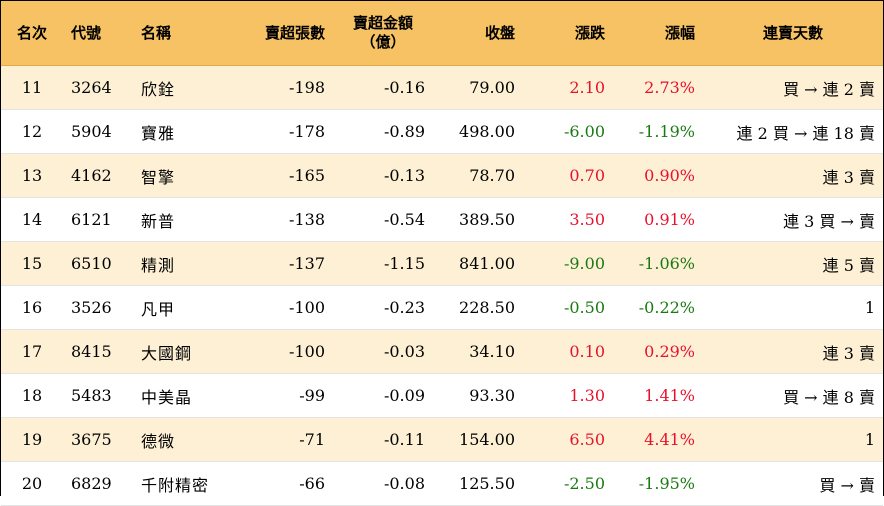 This screenshot has width=884, height=506. Describe the element at coordinates (32, 351) in the screenshot. I see `cell-rank: 17` at that location.